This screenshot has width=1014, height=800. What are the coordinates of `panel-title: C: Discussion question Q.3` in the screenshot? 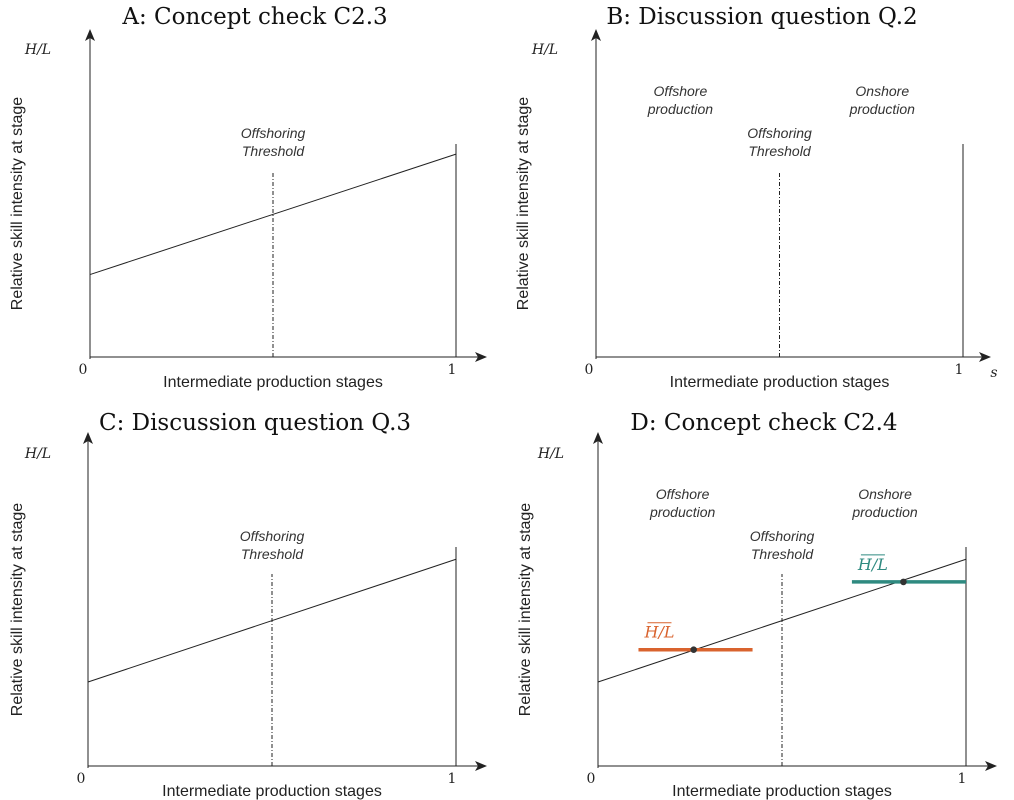 It's located at (255, 423).